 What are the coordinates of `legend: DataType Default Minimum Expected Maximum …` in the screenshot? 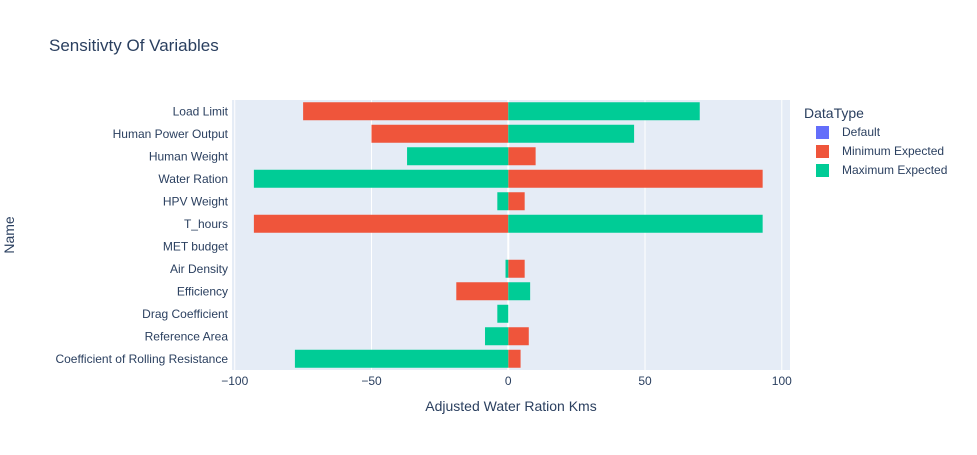 It's located at (875, 141).